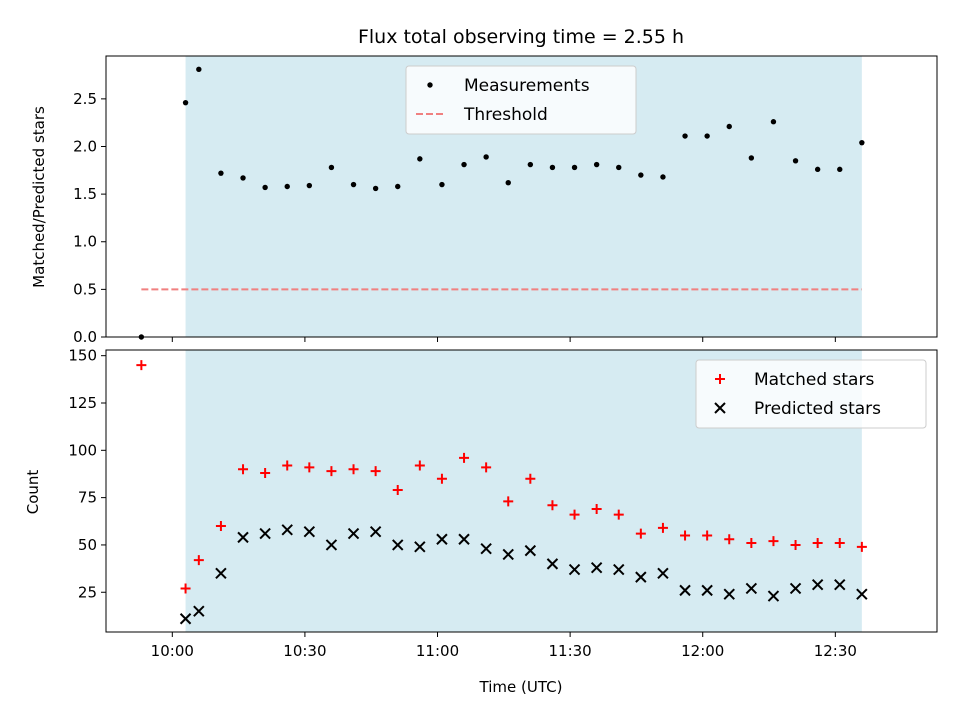 Image resolution: width=960 pixels, height=720 pixels. What do you see at coordinates (702, 651) in the screenshot?
I see `x-tick-label: 12:00` at bounding box center [702, 651].